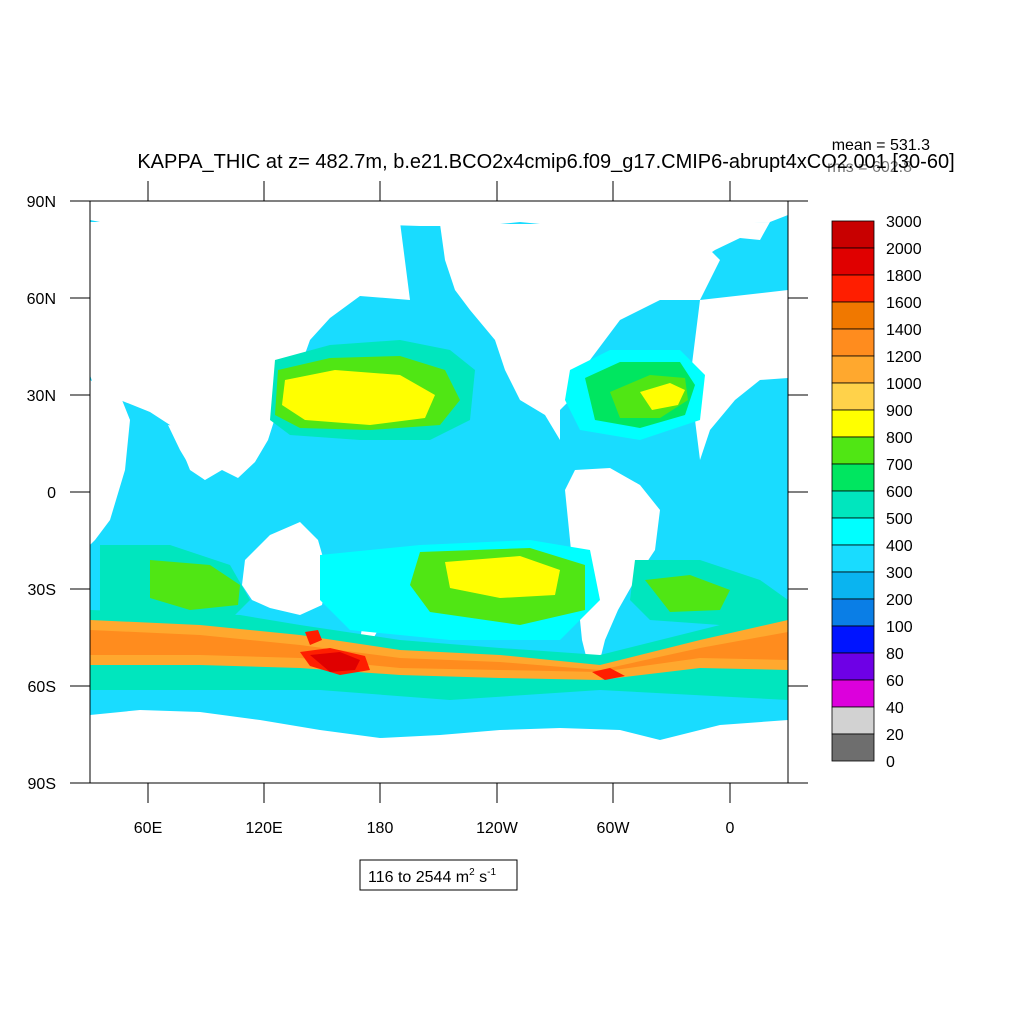 Image resolution: width=1024 pixels, height=1024 pixels. What do you see at coordinates (41, 493) in the screenshot?
I see `lat-labels: 90N 60N 30N 0 30S 60S 90S` at bounding box center [41, 493].